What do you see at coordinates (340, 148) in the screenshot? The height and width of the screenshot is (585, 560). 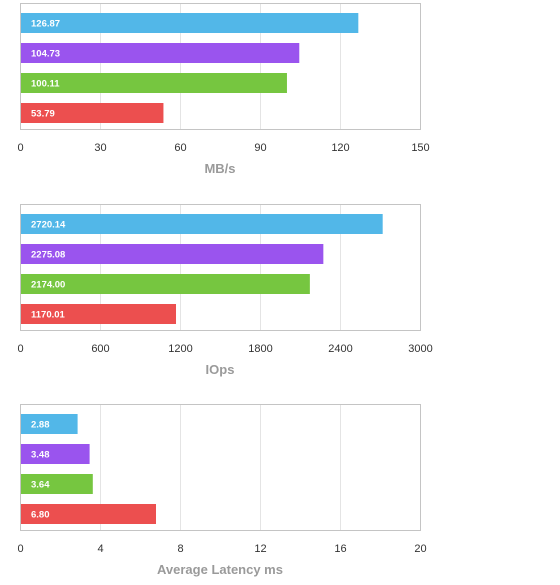 I see `x-tick-label: 120` at bounding box center [340, 148].